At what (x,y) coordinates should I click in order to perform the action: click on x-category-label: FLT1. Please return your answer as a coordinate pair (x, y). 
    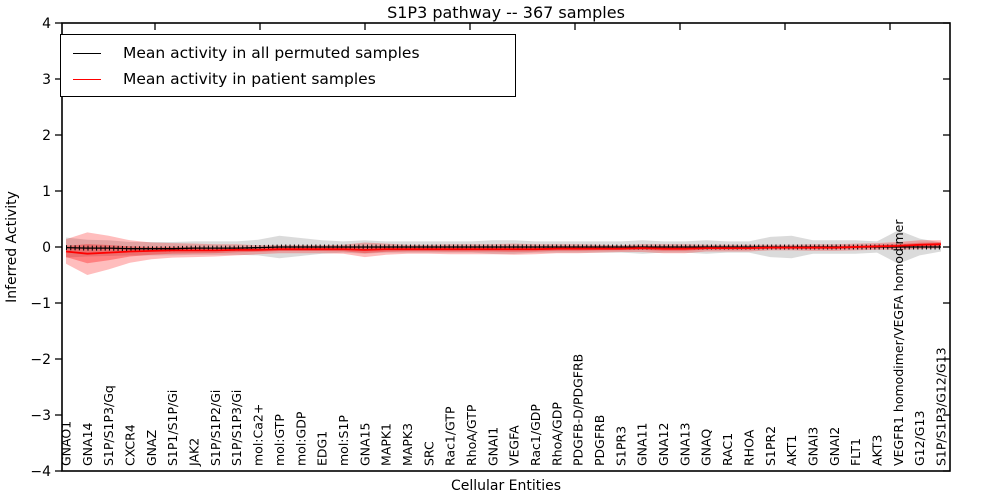
    Looking at the image, I should click on (855, 452).